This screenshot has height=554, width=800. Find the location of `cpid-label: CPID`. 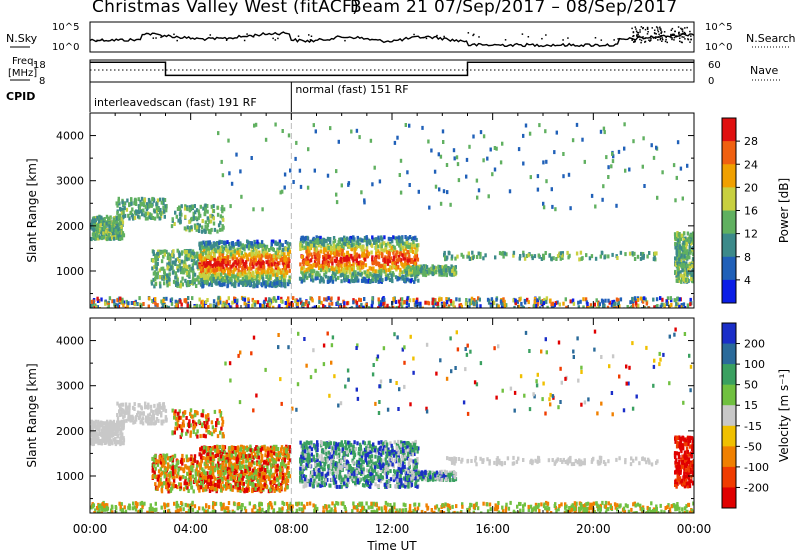

cpid-label: CPID is located at coordinates (20, 96).